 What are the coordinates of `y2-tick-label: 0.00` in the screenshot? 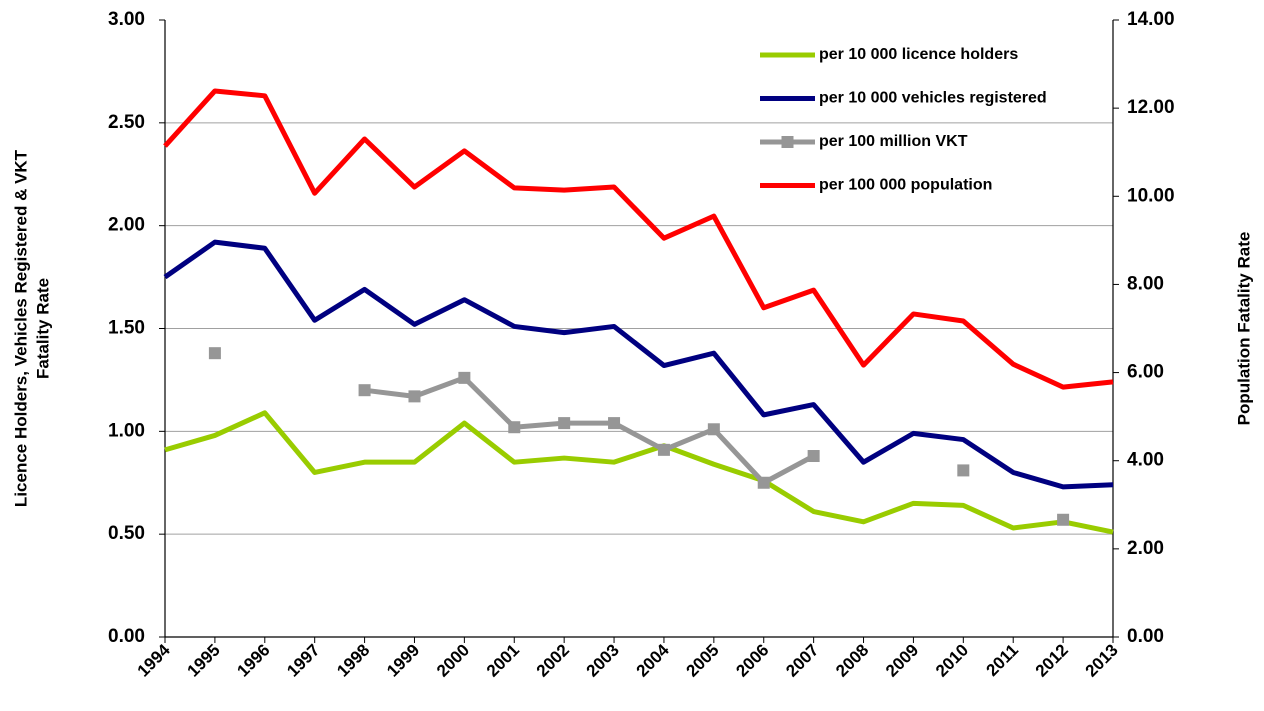 It's located at (1145, 636).